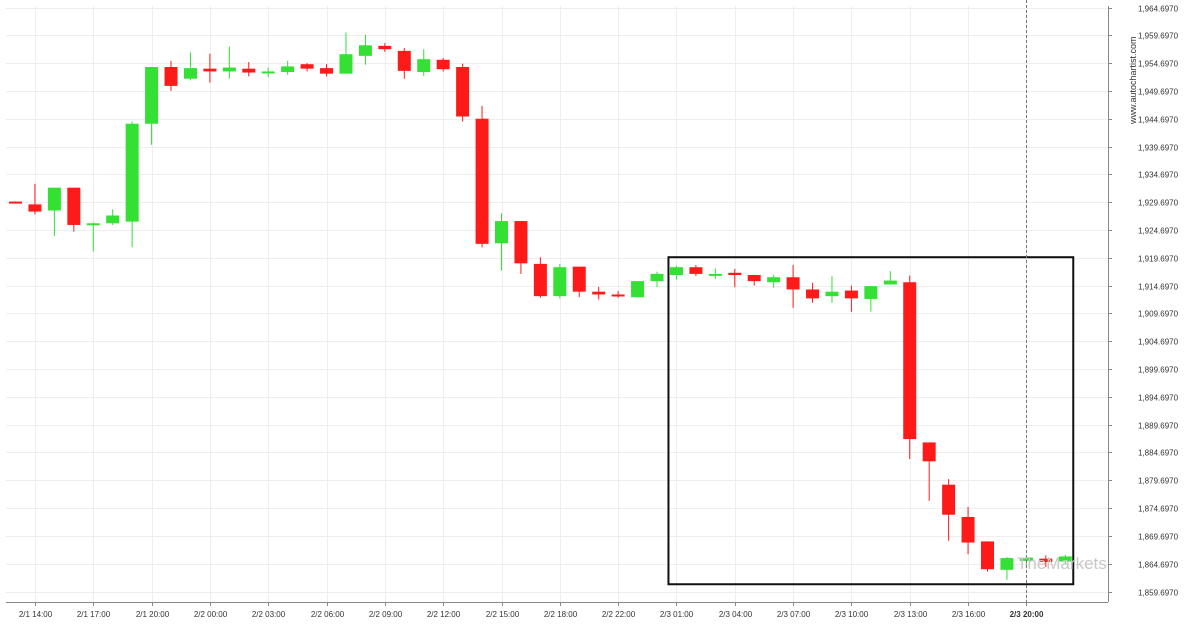 Image resolution: width=1200 pixels, height=630 pixels. I want to click on brand-prefix: The, so click(1031, 563).